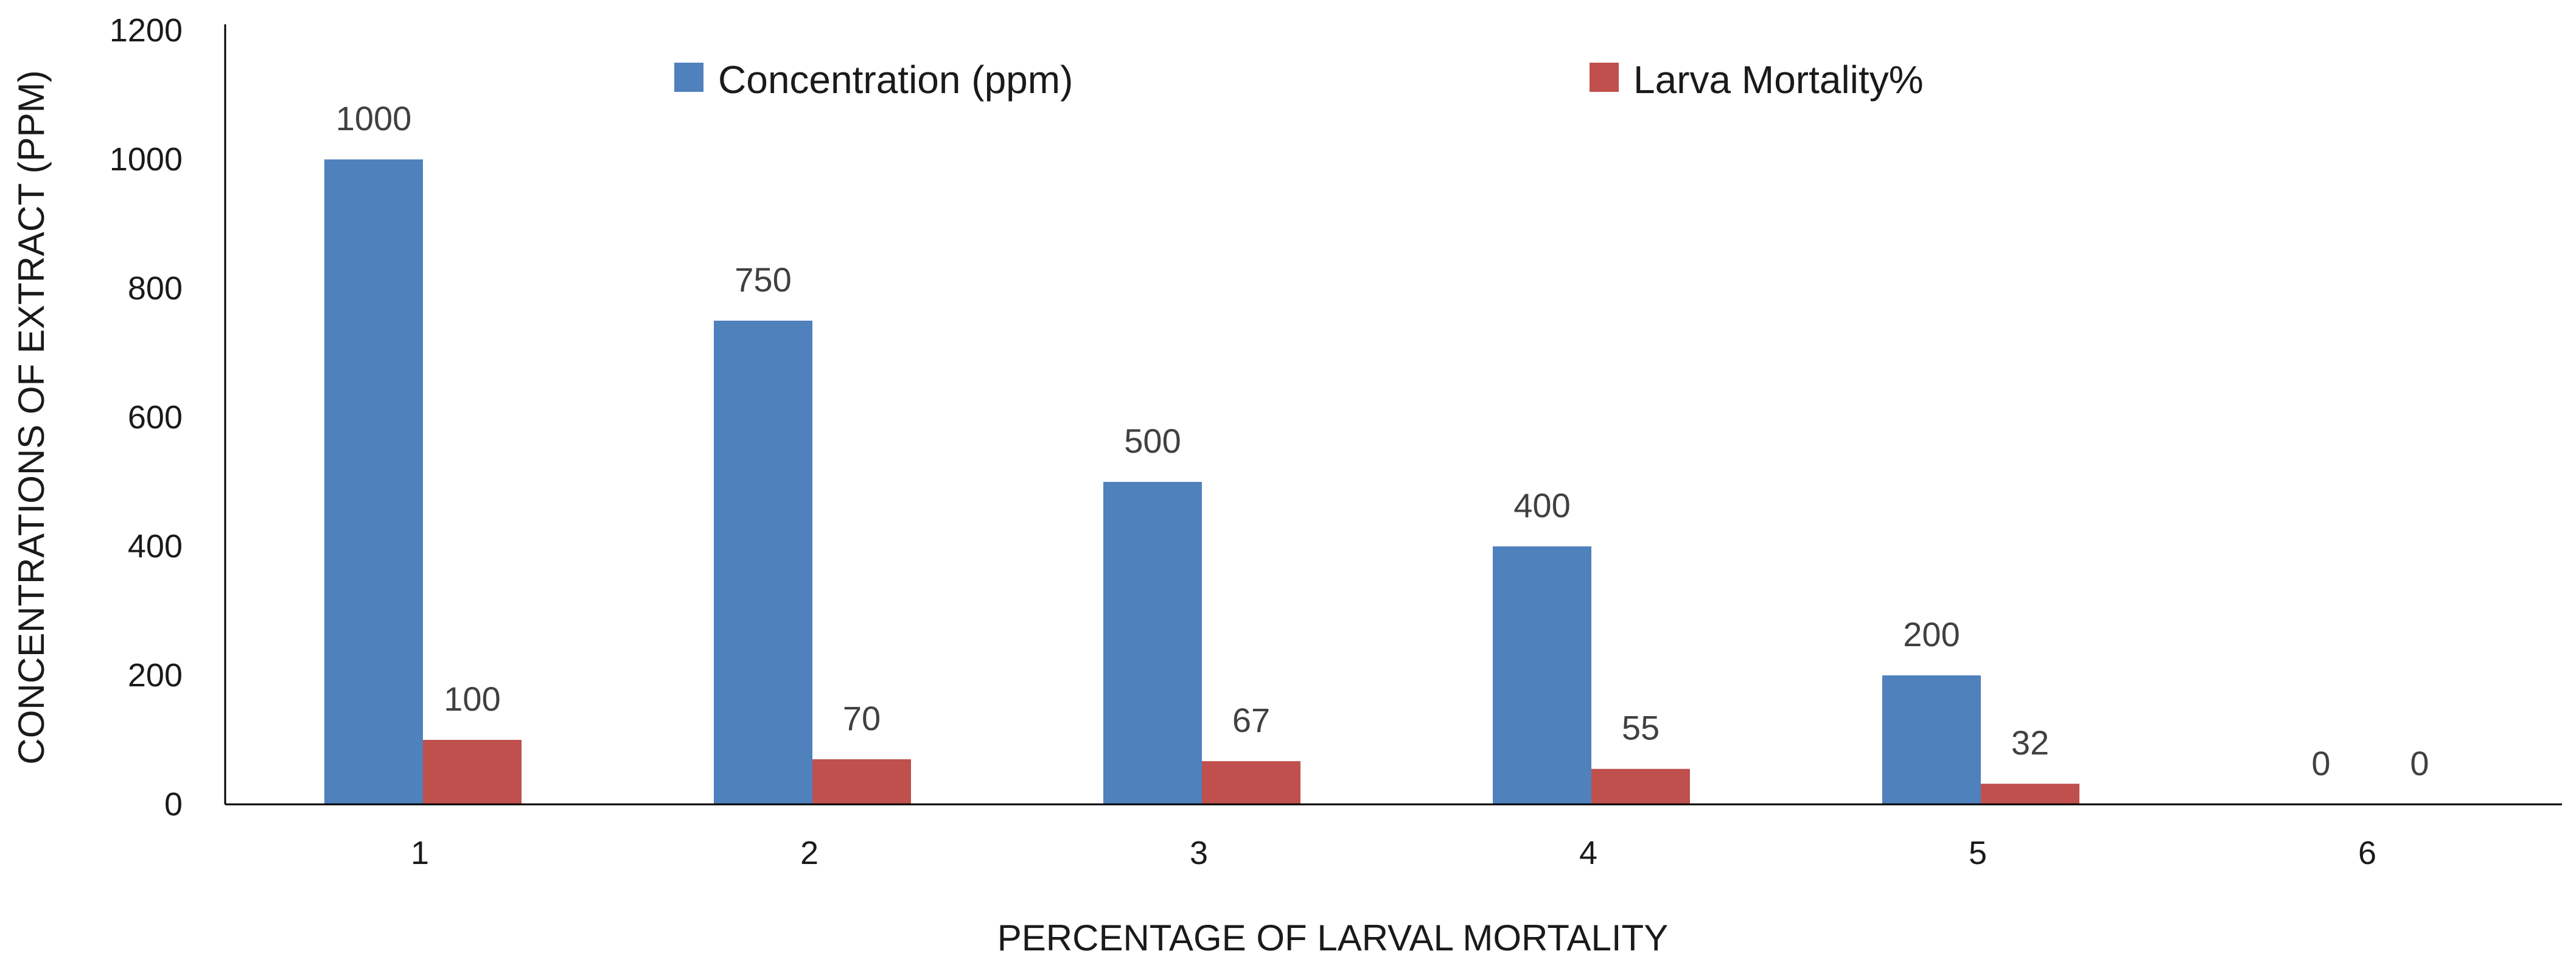 This screenshot has width=2576, height=965. What do you see at coordinates (2367, 853) in the screenshot?
I see `x-tick-label: 6` at bounding box center [2367, 853].